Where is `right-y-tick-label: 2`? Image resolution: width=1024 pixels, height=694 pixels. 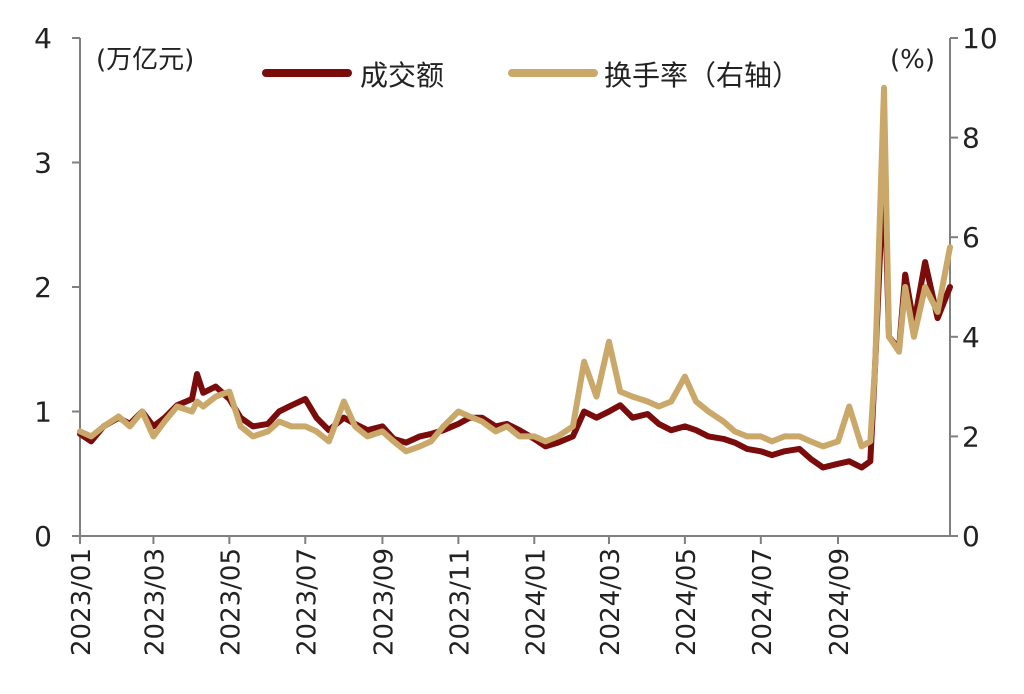 right-y-tick-label: 2 is located at coordinates (971, 436).